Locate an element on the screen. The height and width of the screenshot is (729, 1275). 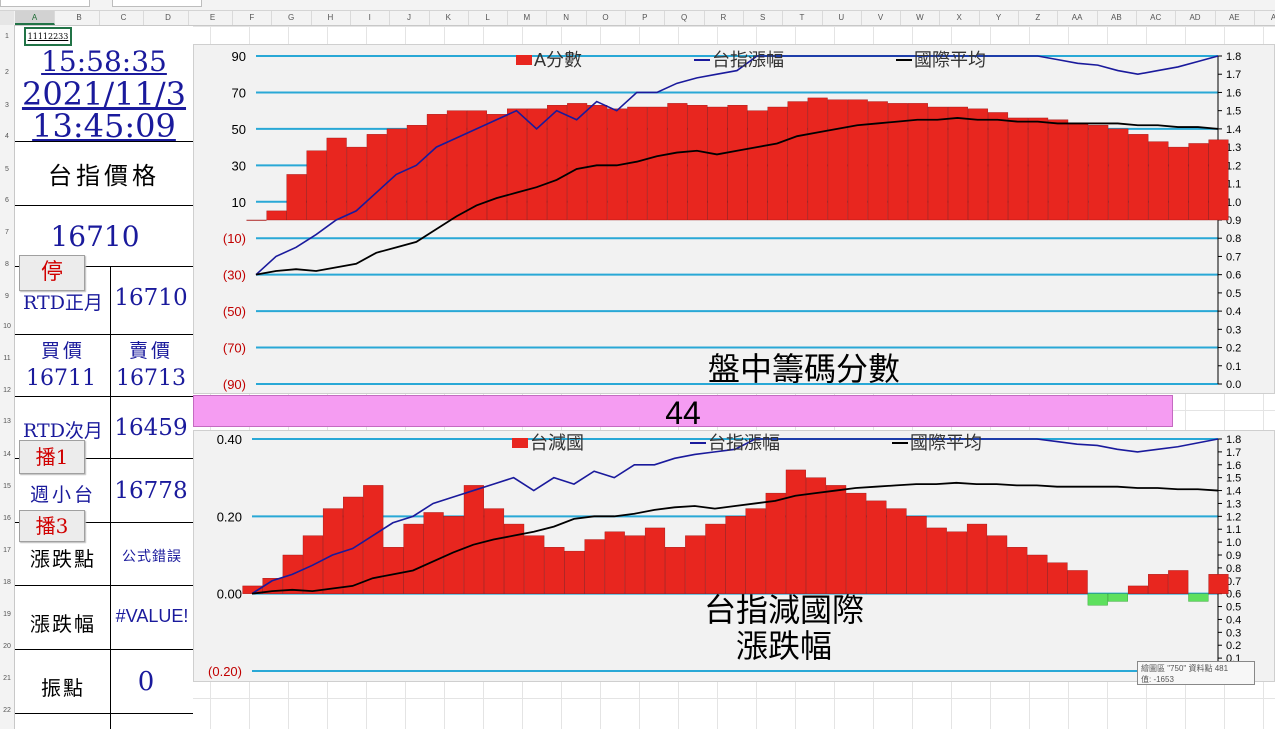
column-header-ac: AC is located at coordinates (1156, 18).